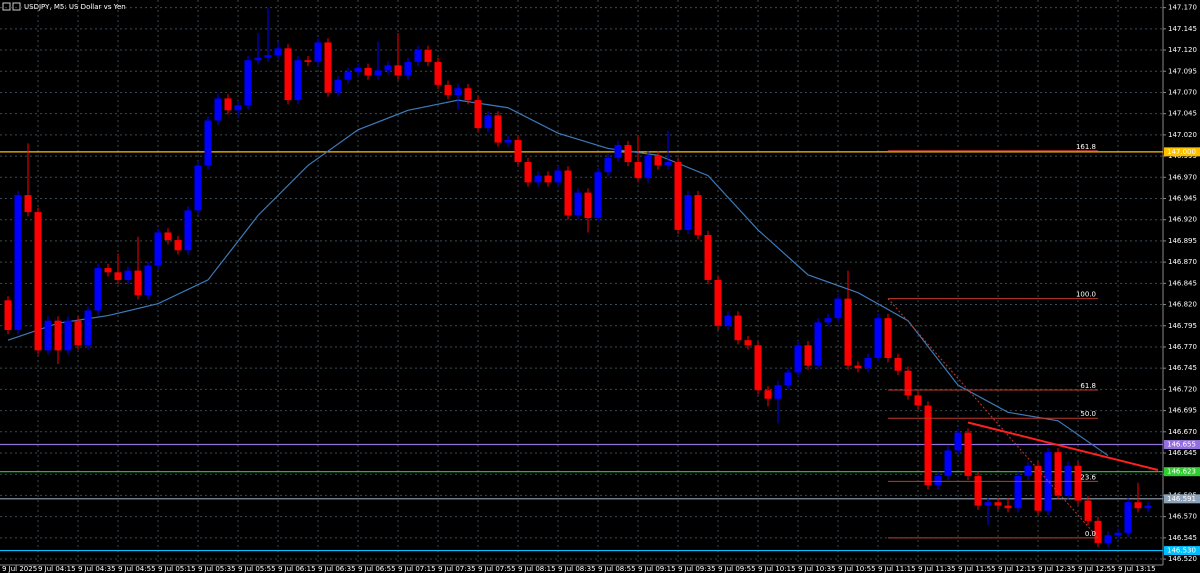  I want to click on x-tick-label: 9 Jul 04:55, so click(137, 569).